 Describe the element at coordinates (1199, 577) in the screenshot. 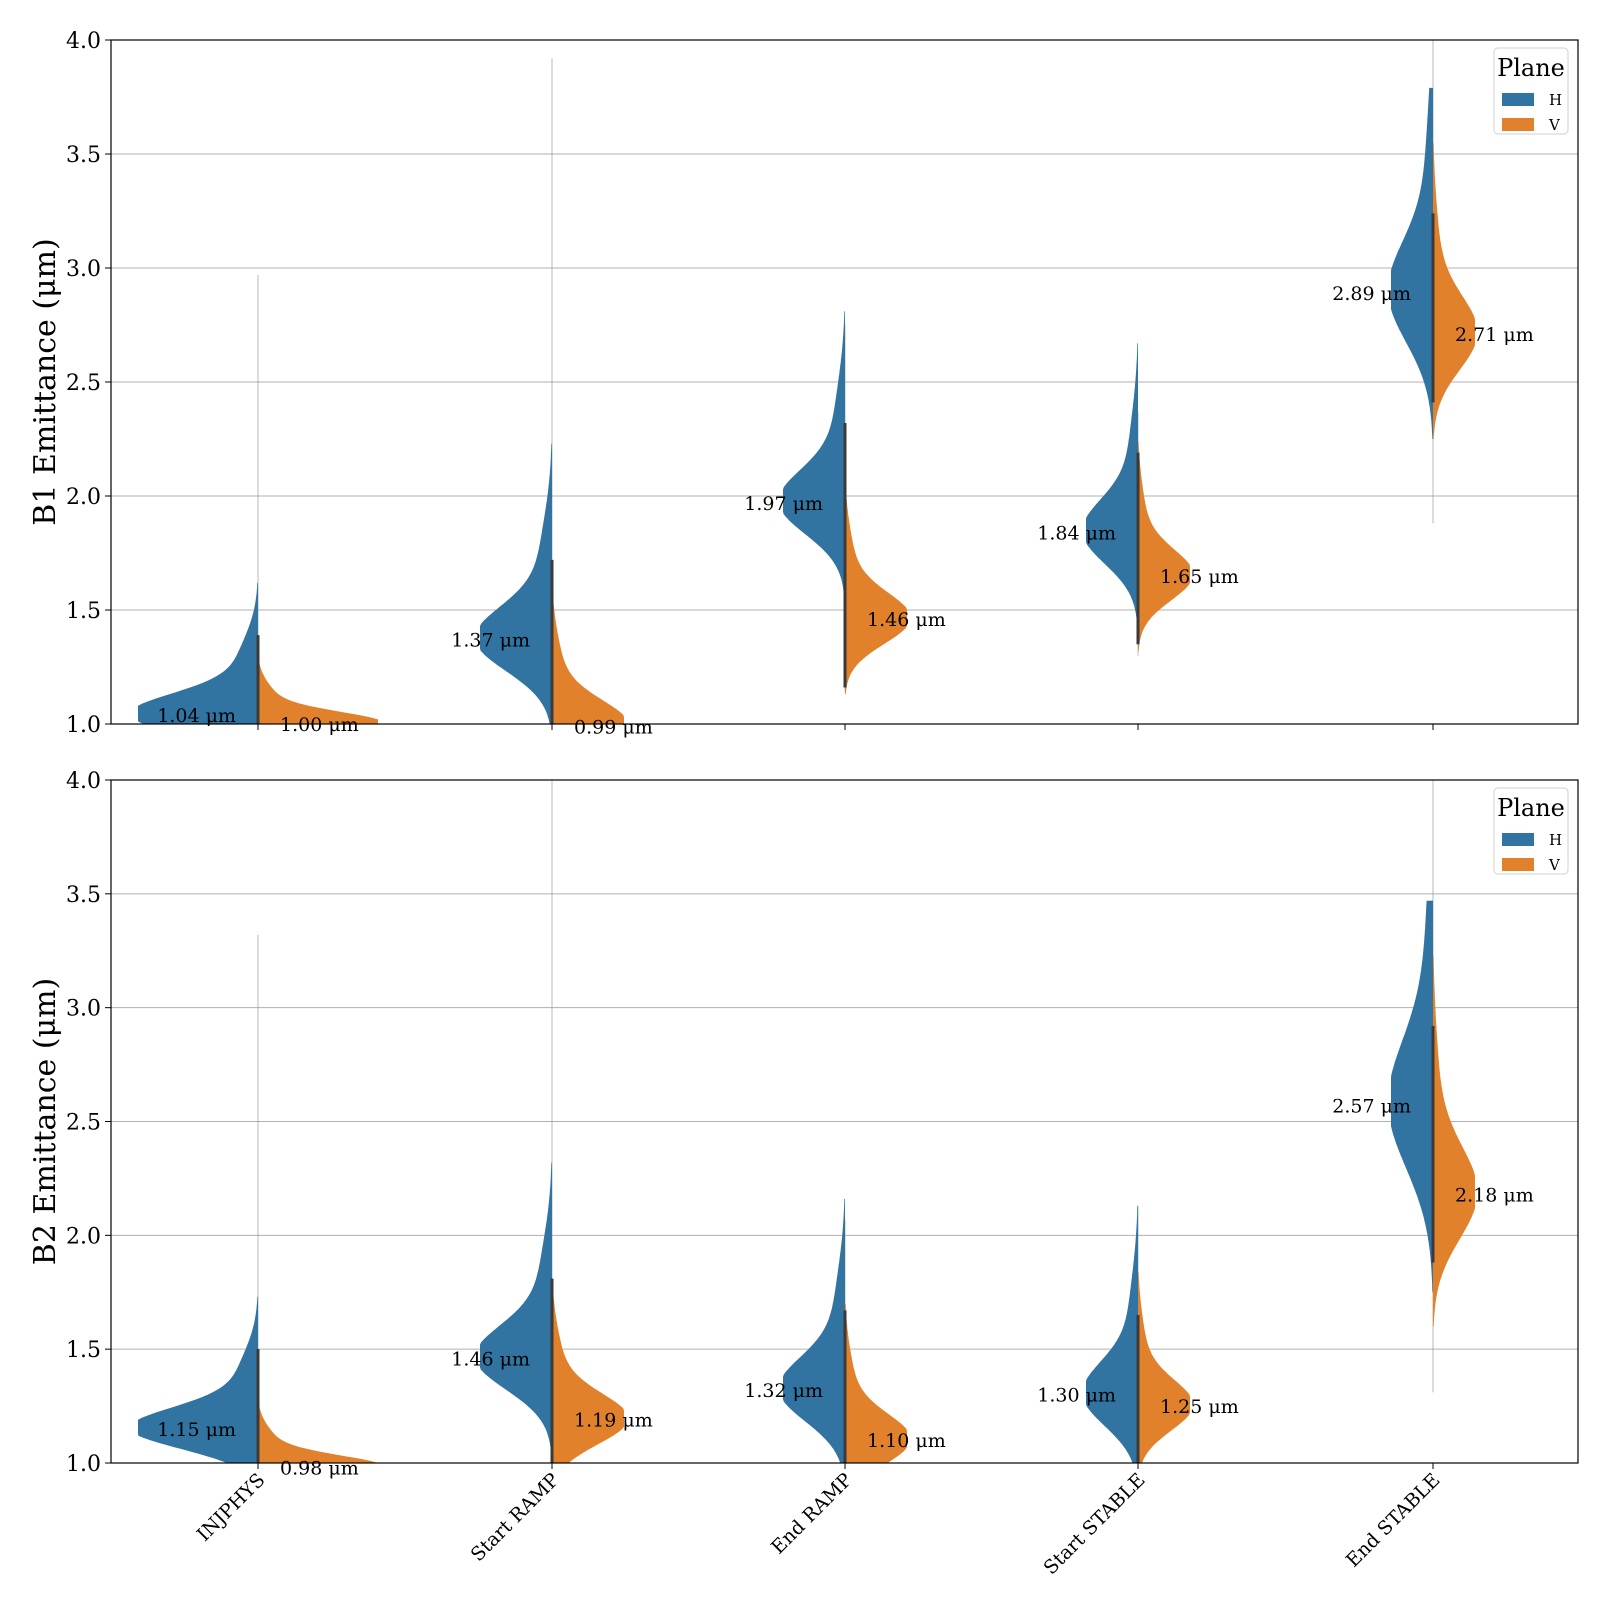

I see `median-label-v: 1.65 μm` at that location.